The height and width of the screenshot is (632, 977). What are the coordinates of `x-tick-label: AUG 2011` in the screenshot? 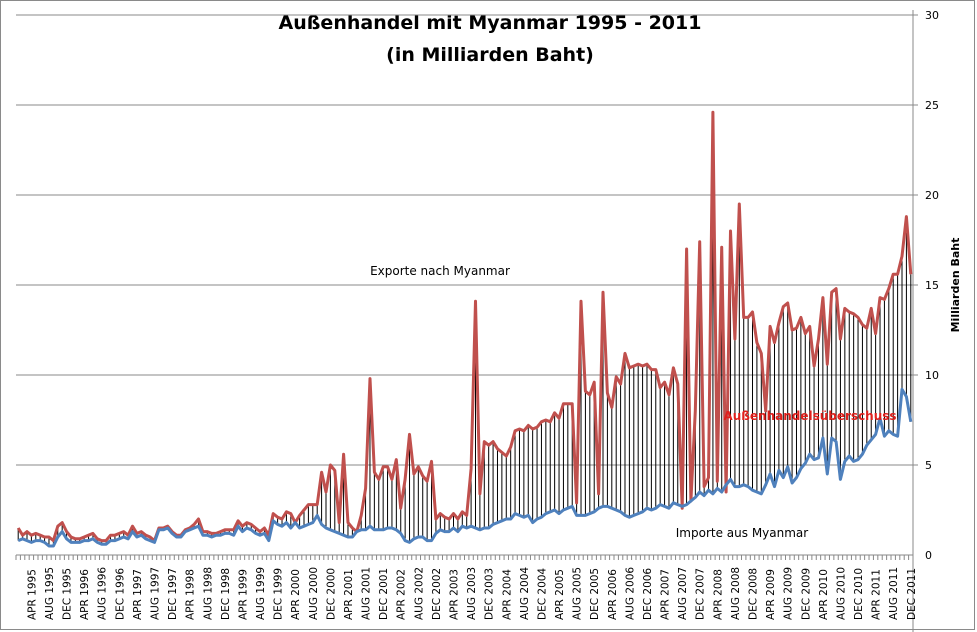 It's located at (894, 593).